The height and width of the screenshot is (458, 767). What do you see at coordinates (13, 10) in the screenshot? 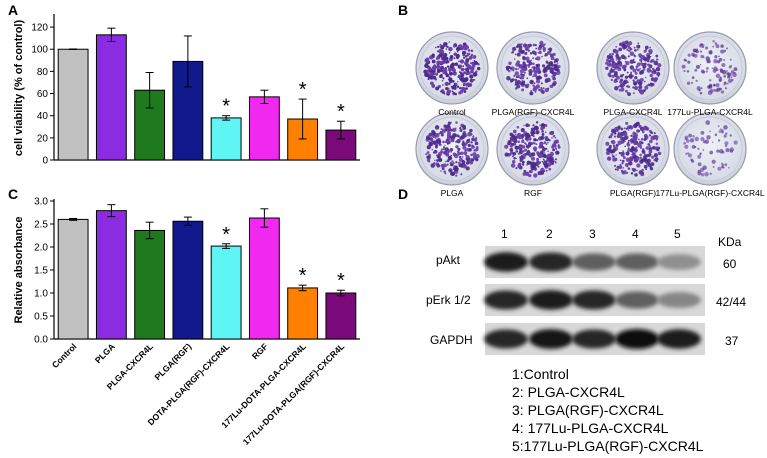
I see `panel-letter-a: A` at bounding box center [13, 10].